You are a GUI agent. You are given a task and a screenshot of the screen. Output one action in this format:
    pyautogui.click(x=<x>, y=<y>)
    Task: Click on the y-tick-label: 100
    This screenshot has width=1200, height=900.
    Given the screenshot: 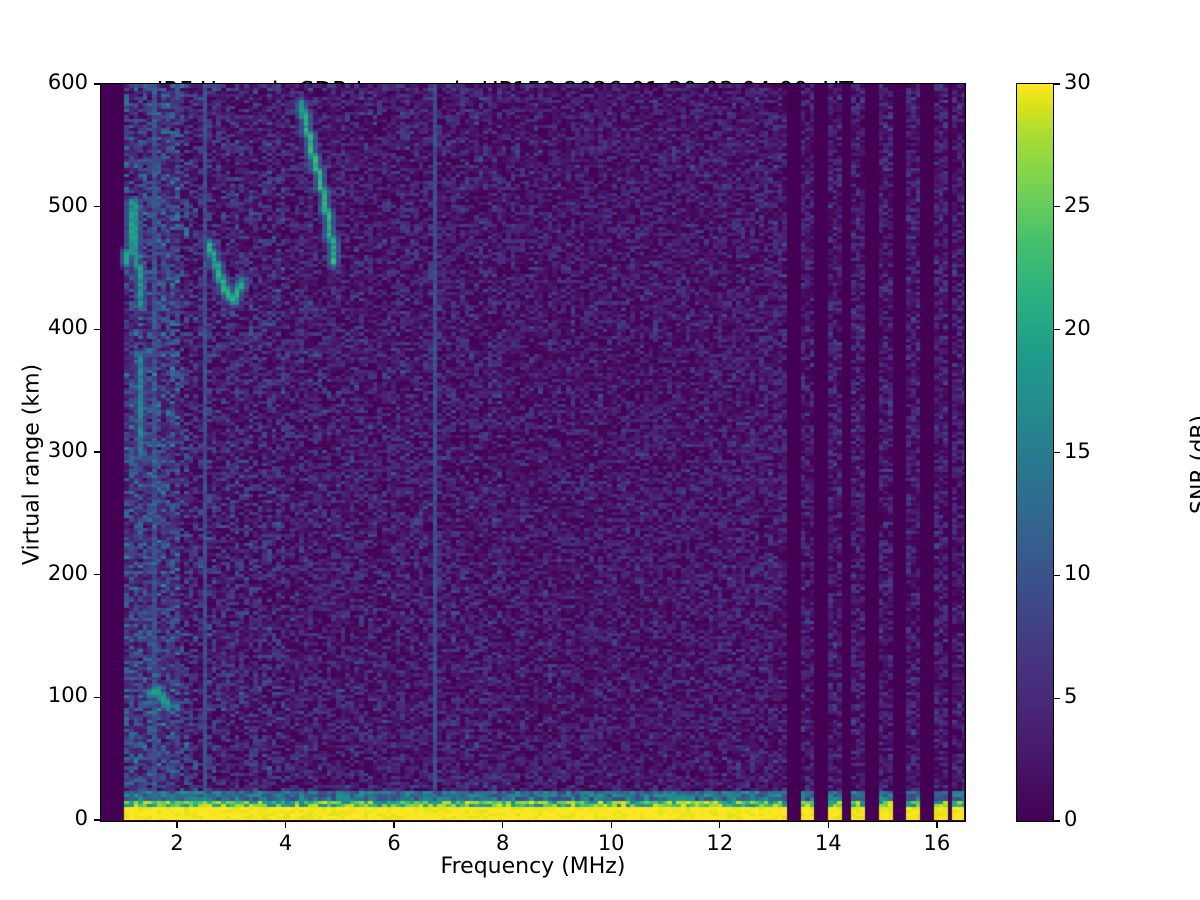 What is the action you would take?
    pyautogui.click(x=67, y=695)
    